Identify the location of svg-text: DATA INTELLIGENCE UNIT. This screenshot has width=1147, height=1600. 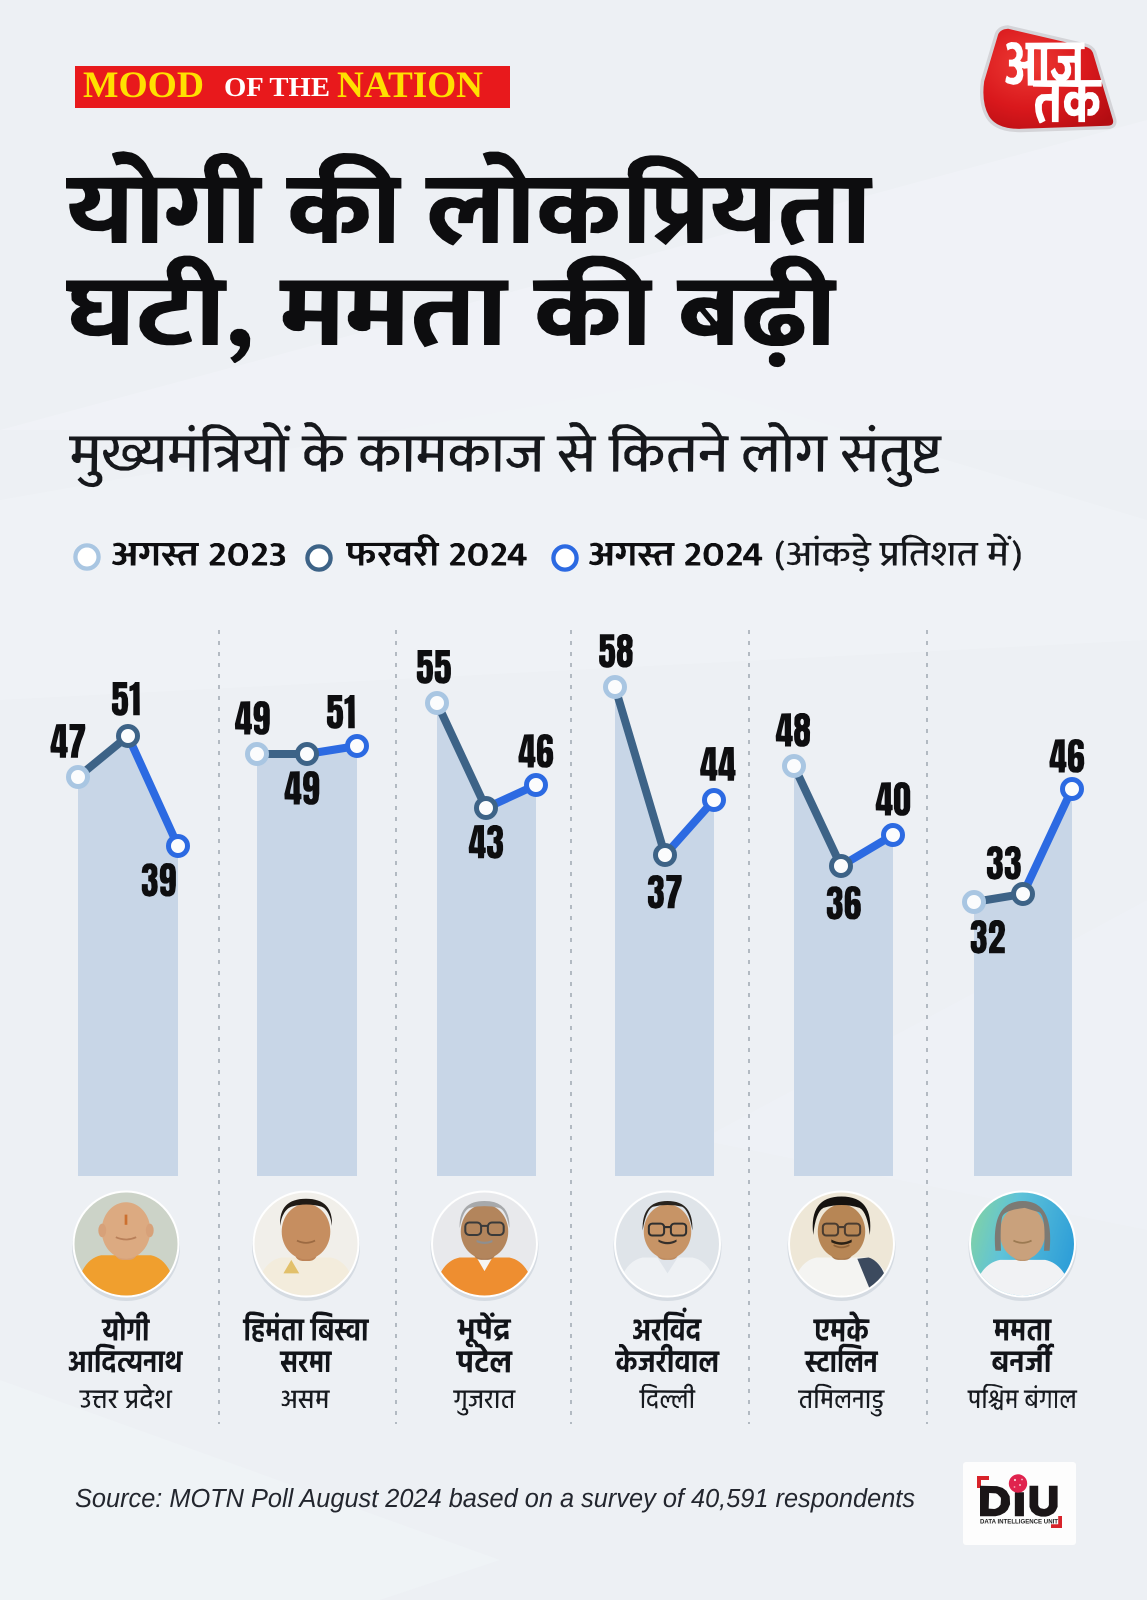
(1019, 1522).